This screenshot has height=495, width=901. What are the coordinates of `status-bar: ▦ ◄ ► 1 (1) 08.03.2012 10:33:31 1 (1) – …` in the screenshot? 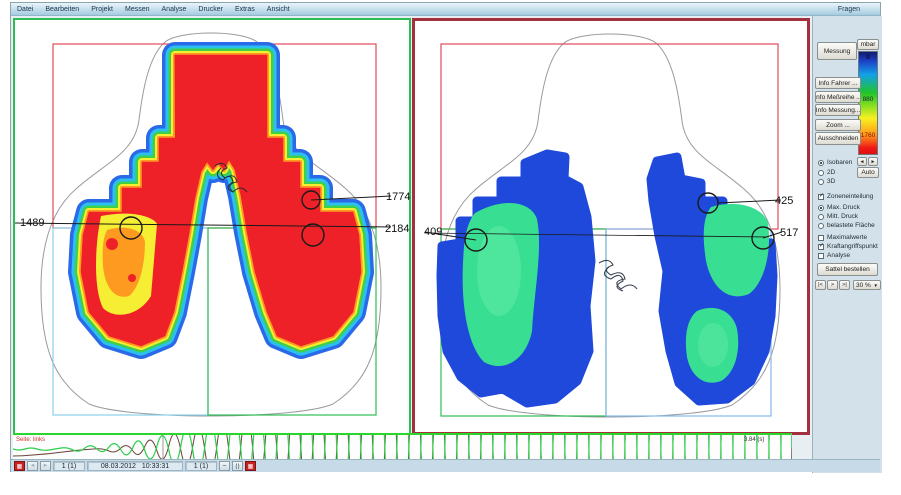 It's located at (445, 465).